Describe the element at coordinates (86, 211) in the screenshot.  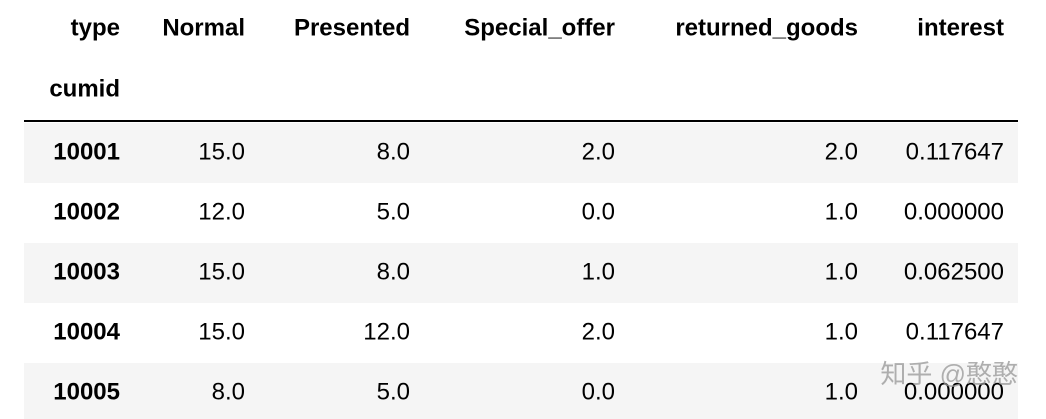
I see `row-index: 10002` at that location.